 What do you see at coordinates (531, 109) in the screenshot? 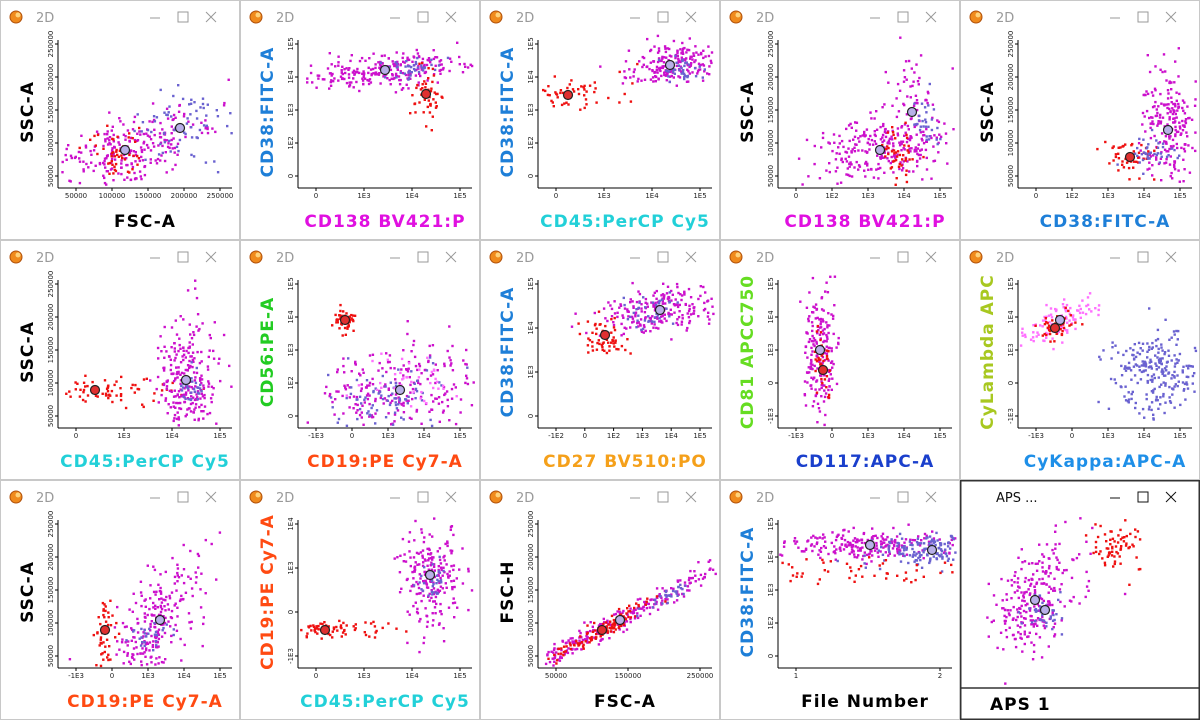
I see `y-tick-label: 1E3` at bounding box center [531, 109].